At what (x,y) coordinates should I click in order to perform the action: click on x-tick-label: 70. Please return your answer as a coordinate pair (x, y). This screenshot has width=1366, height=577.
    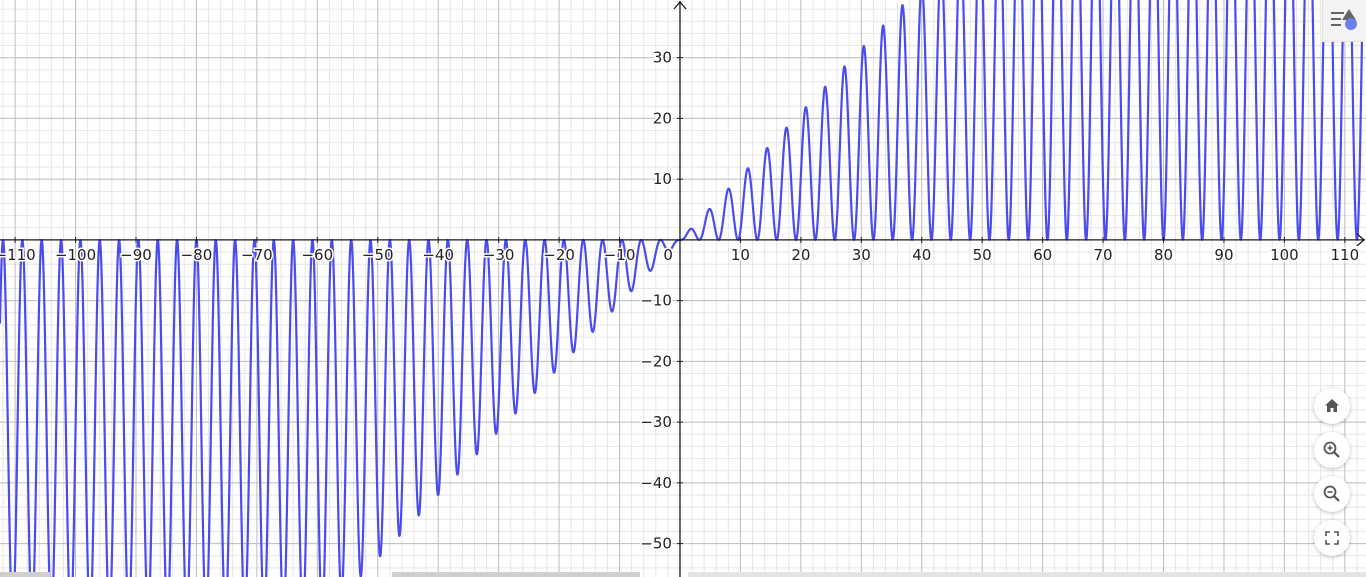
    Looking at the image, I should click on (1103, 255).